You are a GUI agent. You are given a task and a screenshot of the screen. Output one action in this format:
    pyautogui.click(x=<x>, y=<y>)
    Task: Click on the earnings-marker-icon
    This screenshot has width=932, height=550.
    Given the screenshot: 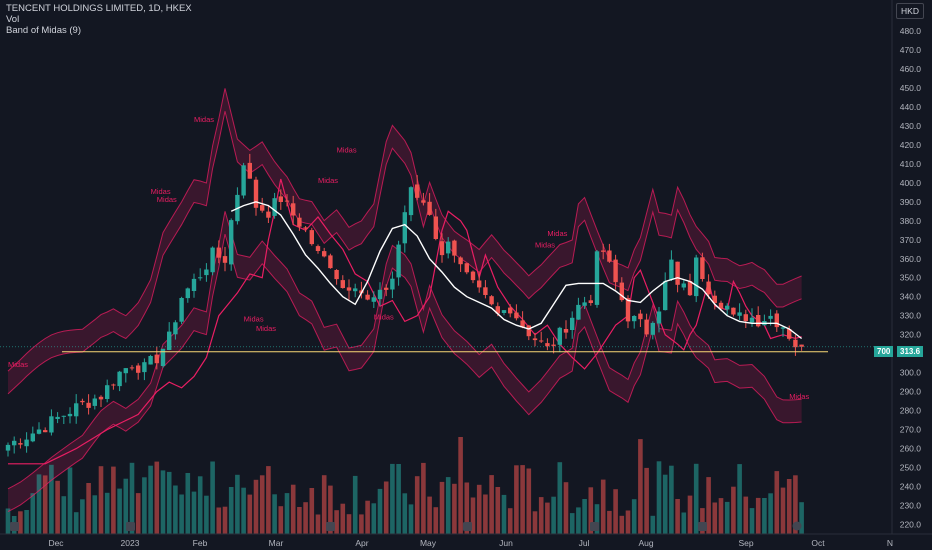 What is the action you would take?
    pyautogui.click(x=330, y=526)
    